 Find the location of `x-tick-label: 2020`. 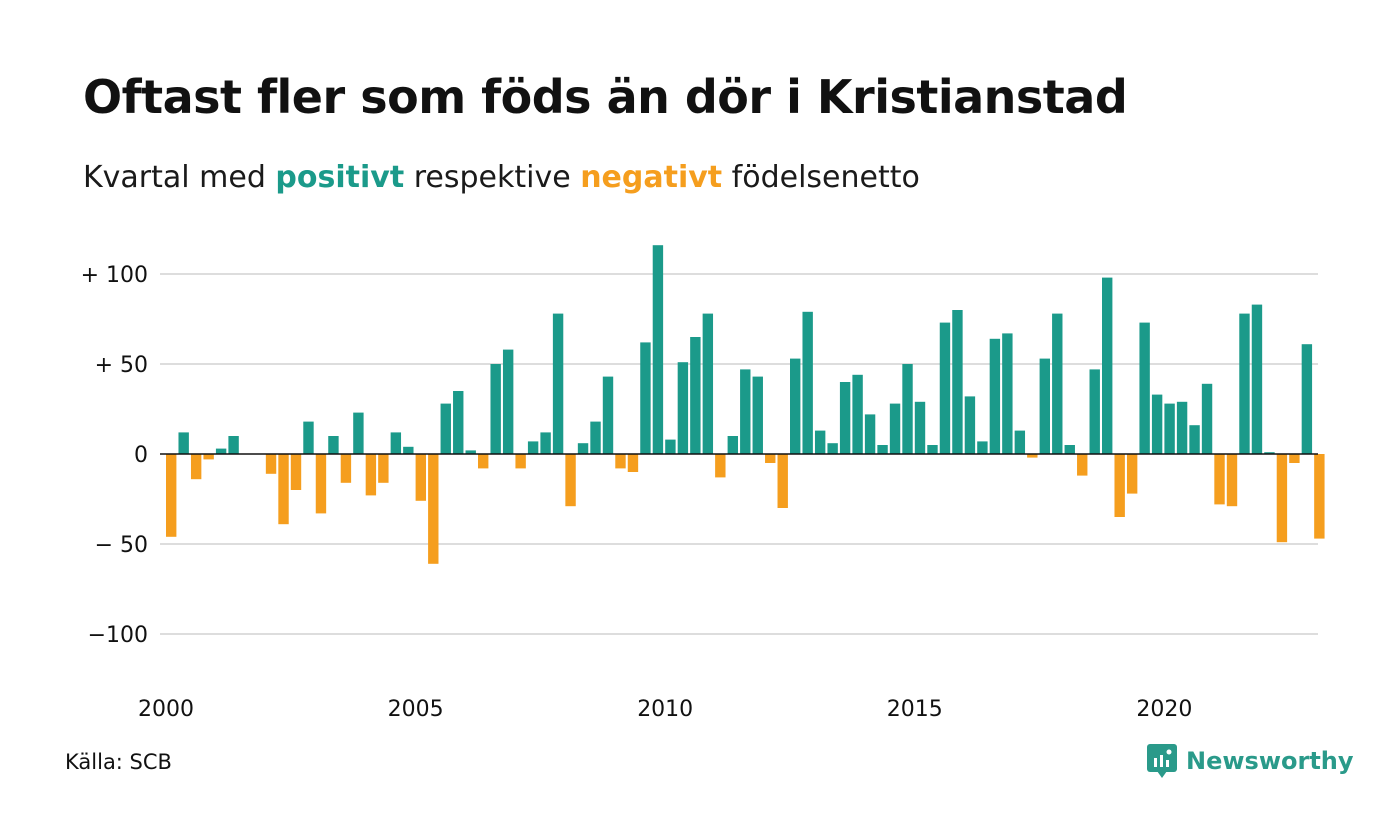

x-tick-label: 2020 is located at coordinates (1164, 709).